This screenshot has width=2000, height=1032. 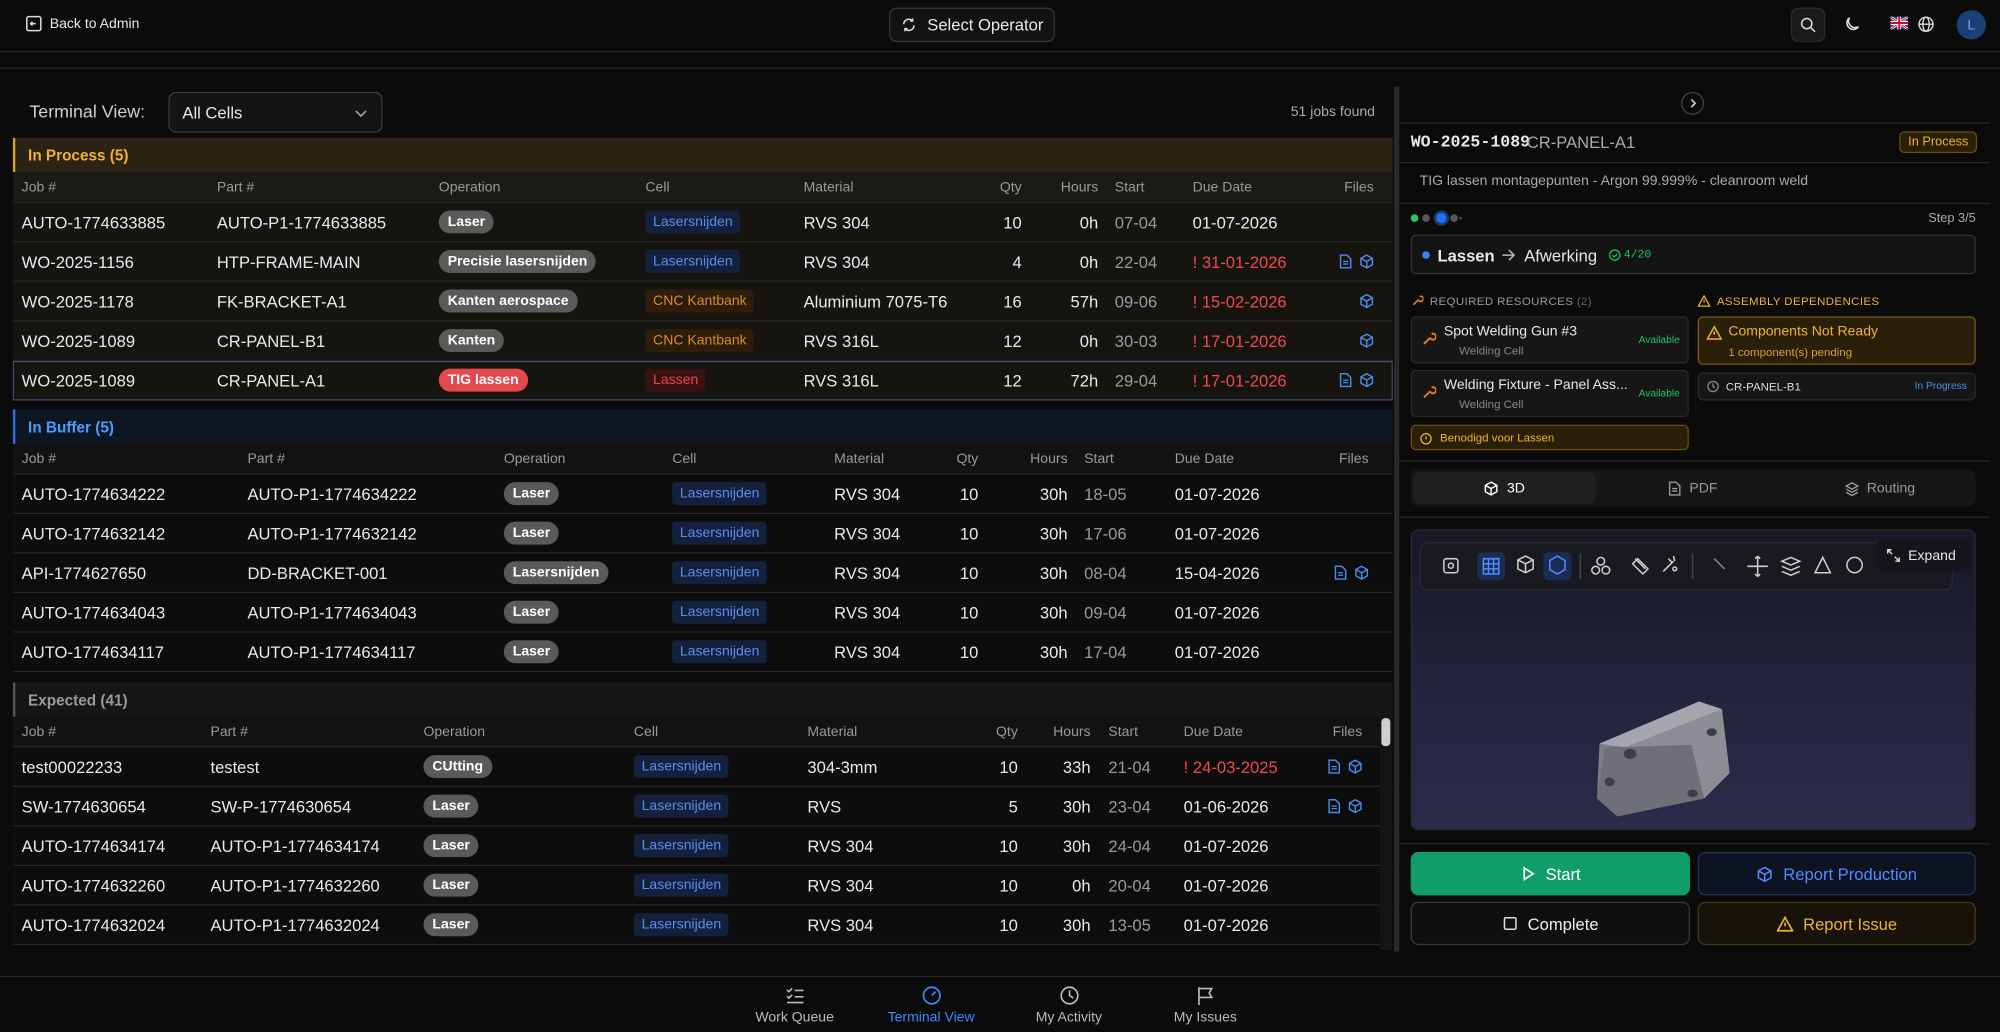 I want to click on resource-note: Benodigd voor Lassen, so click(x=1549, y=437).